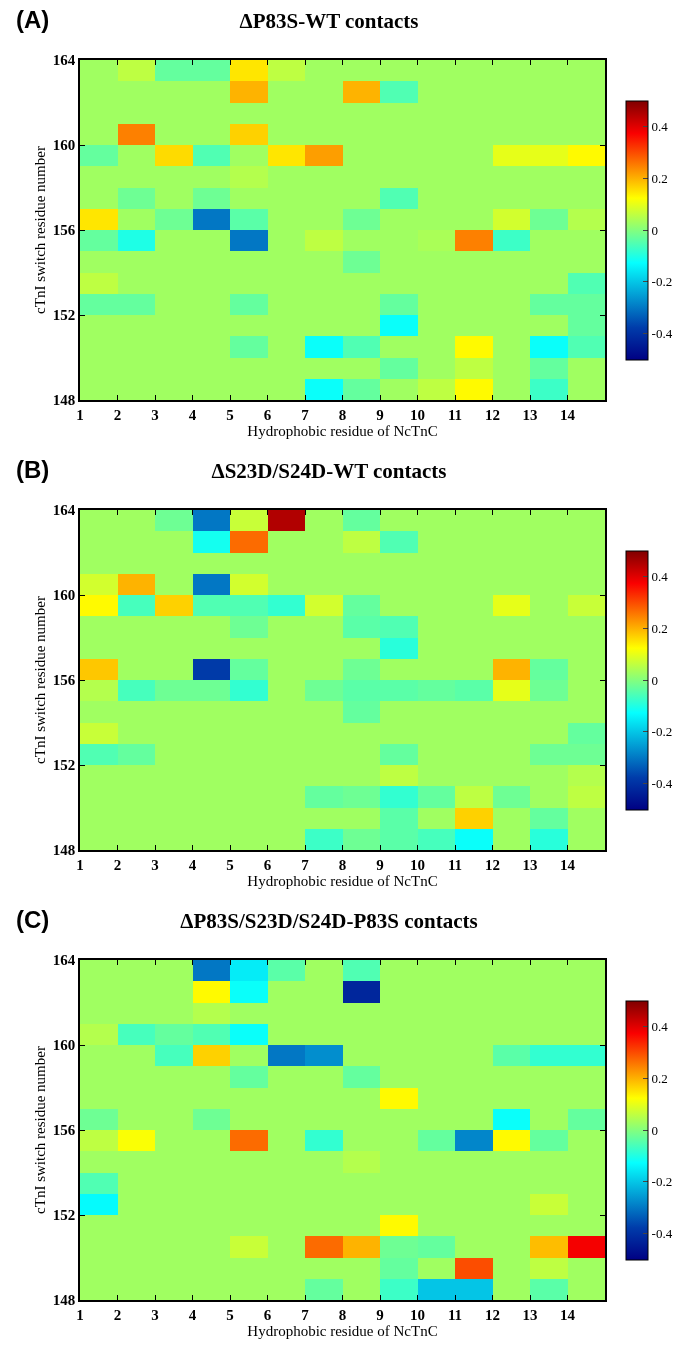  I want to click on chart-title: ΔP83S/S23D/S24D-P83S contacts, so click(329, 921).